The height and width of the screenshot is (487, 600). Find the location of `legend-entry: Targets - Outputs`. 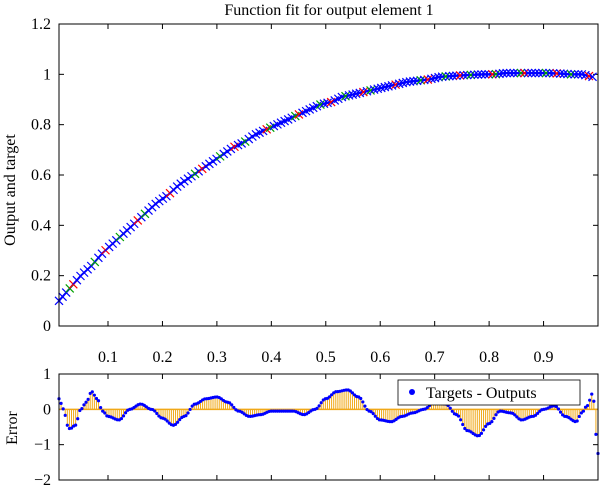

legend-entry: Targets - Outputs is located at coordinates (481, 393).